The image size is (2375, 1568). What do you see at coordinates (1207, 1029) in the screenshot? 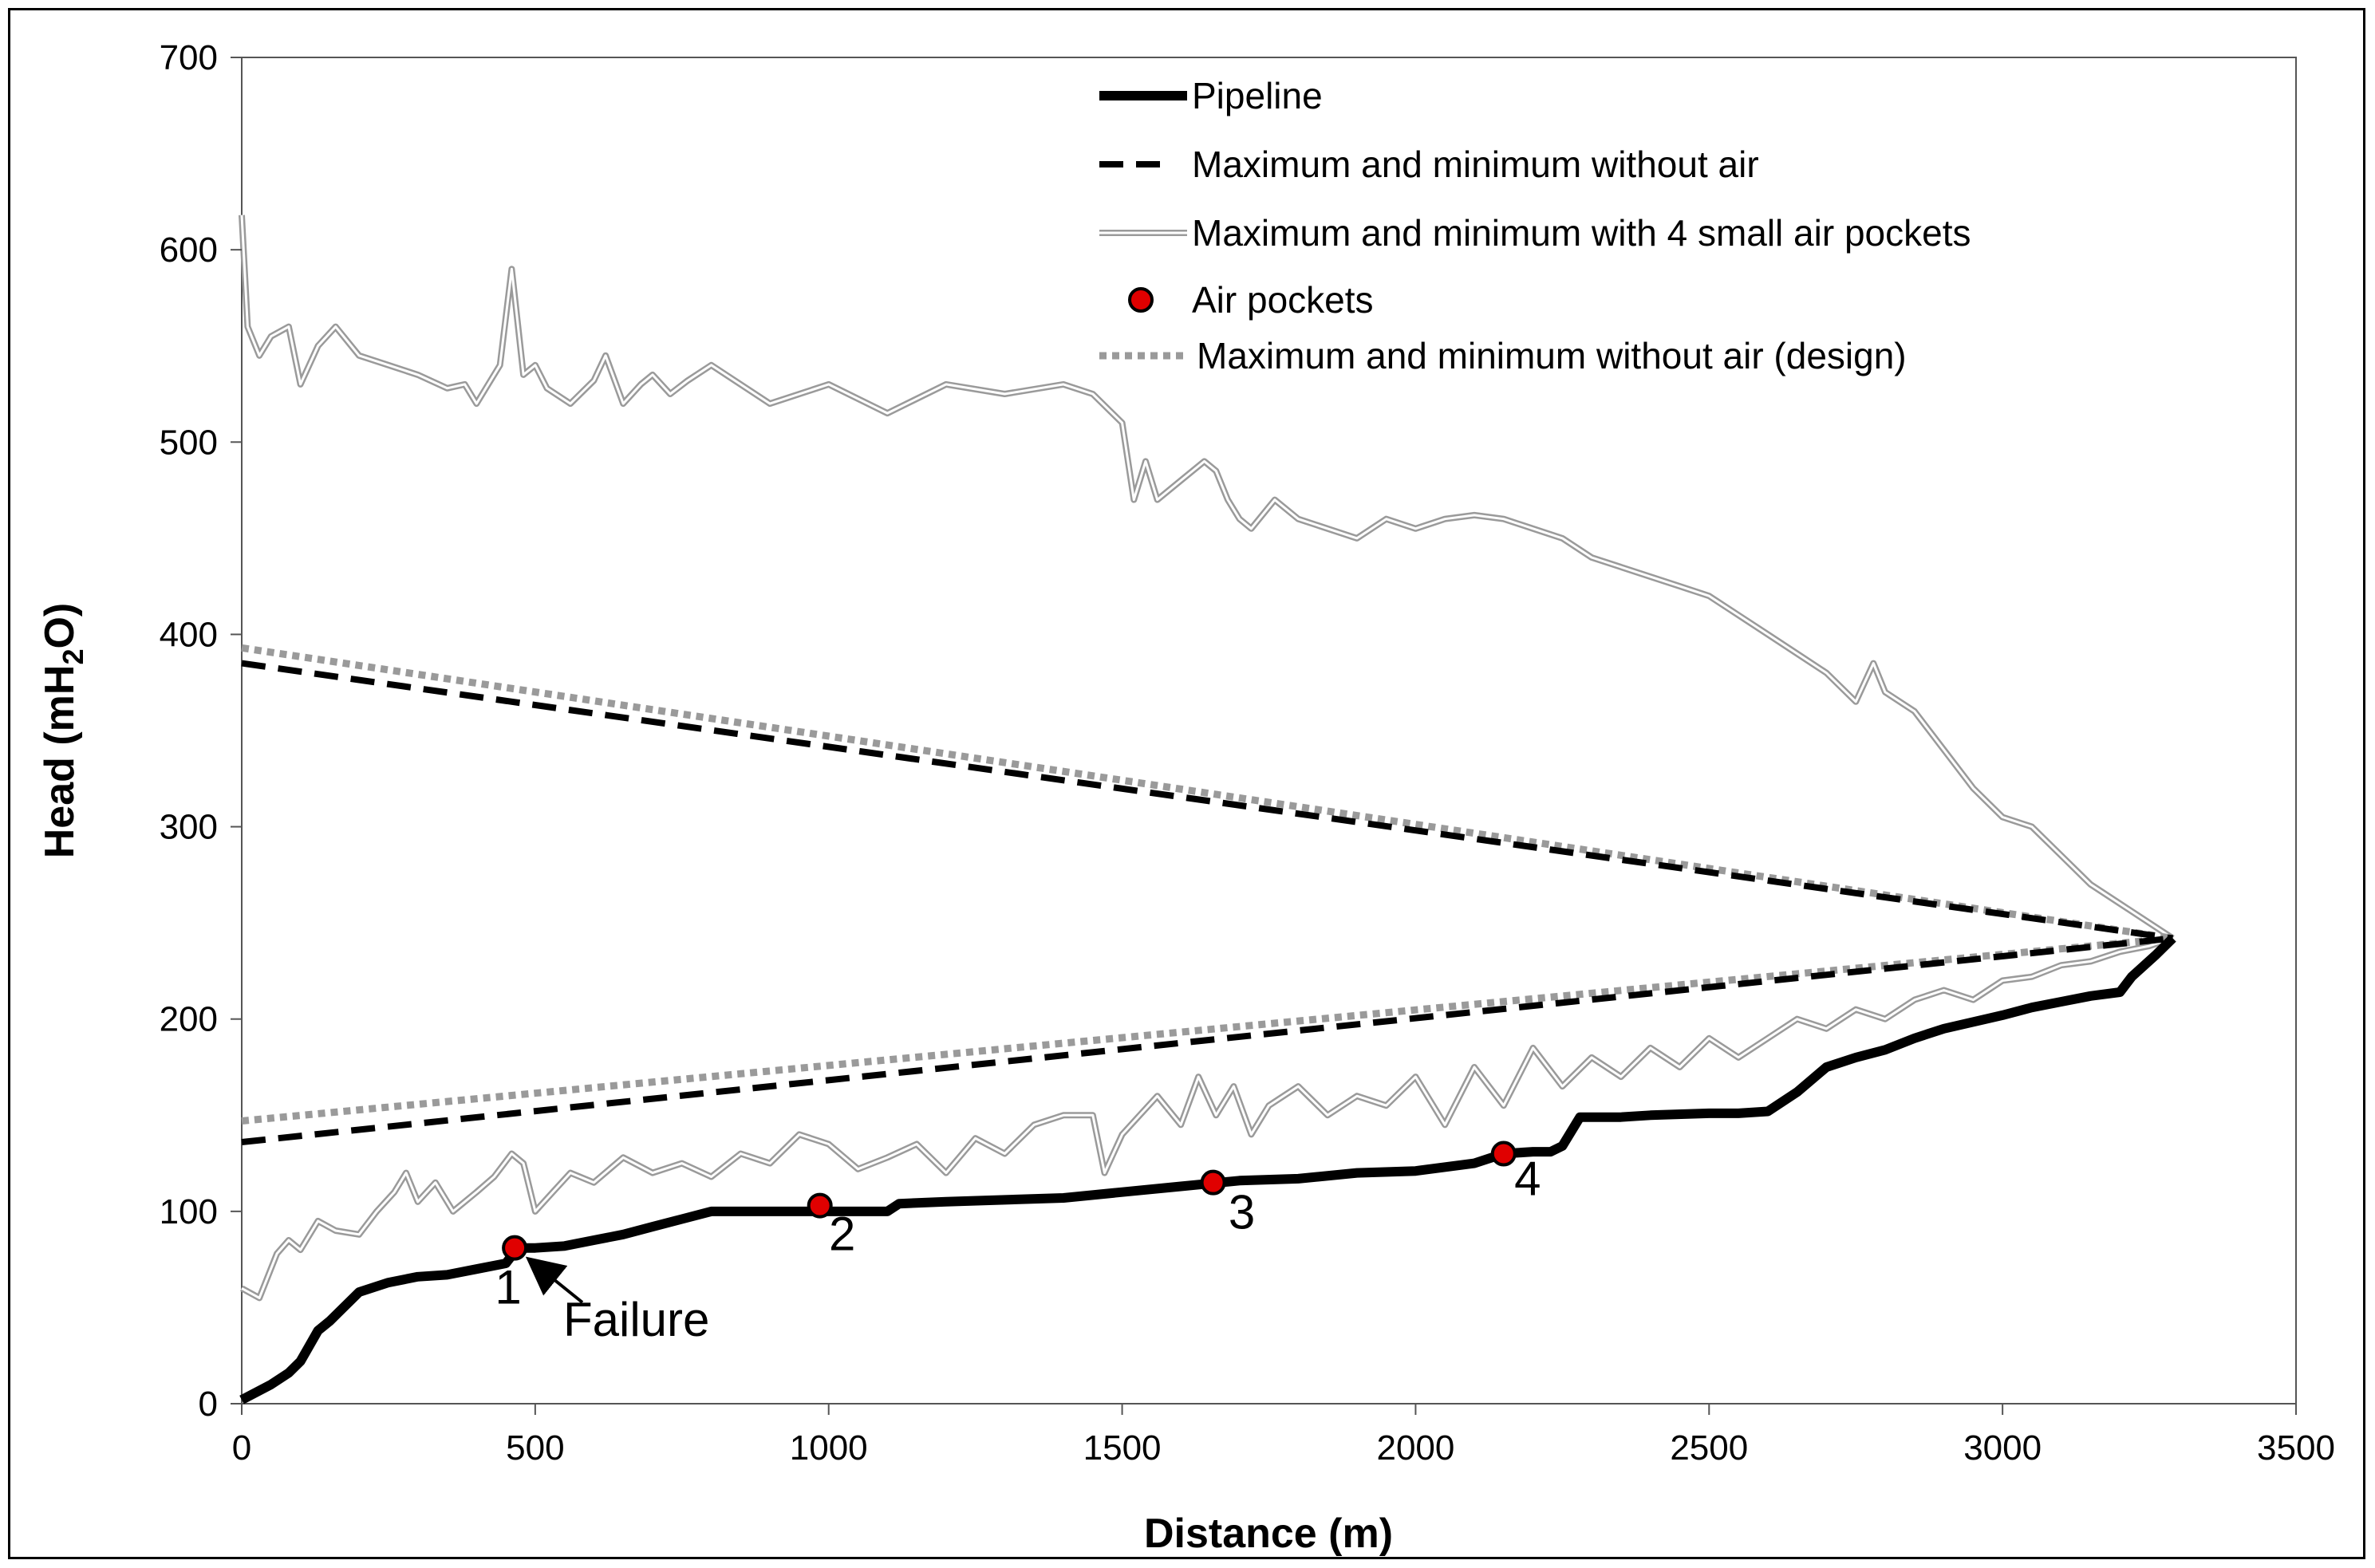
I see `series-line-design-min` at bounding box center [1207, 1029].